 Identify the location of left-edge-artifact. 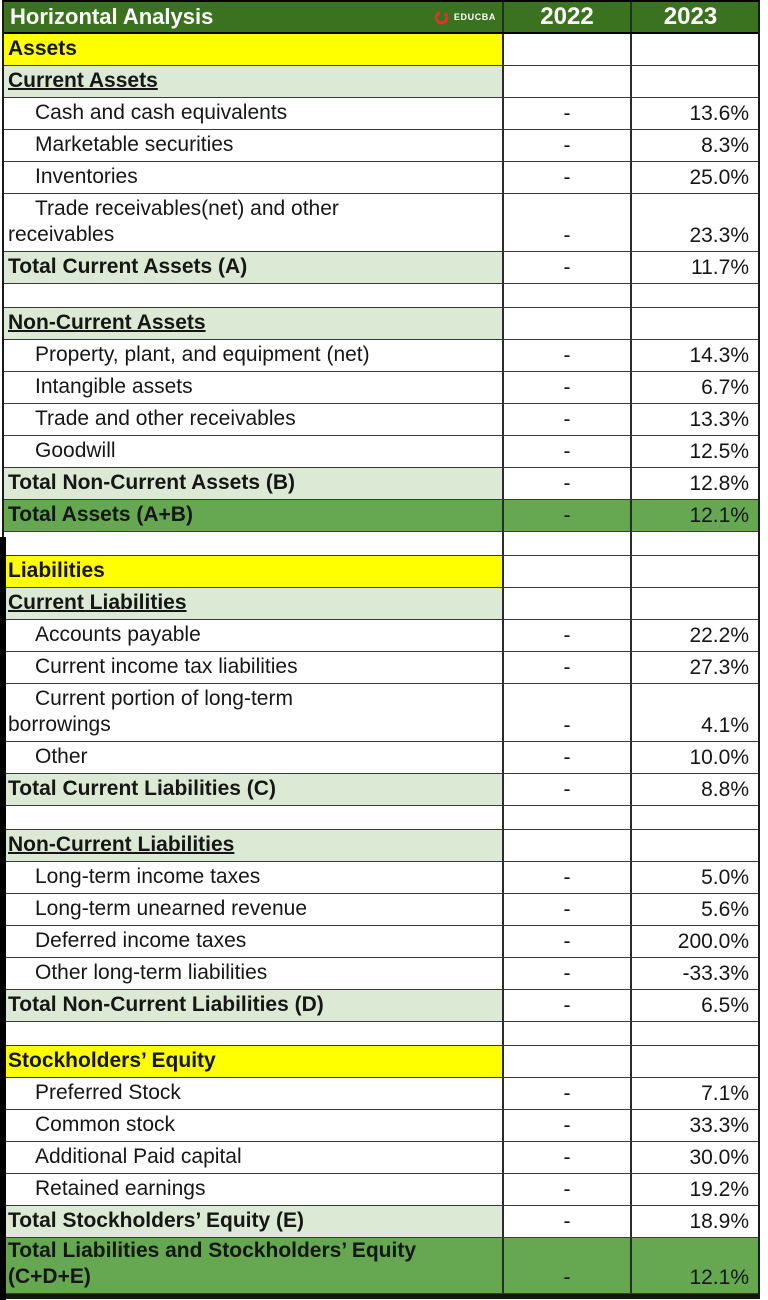
(3, 918).